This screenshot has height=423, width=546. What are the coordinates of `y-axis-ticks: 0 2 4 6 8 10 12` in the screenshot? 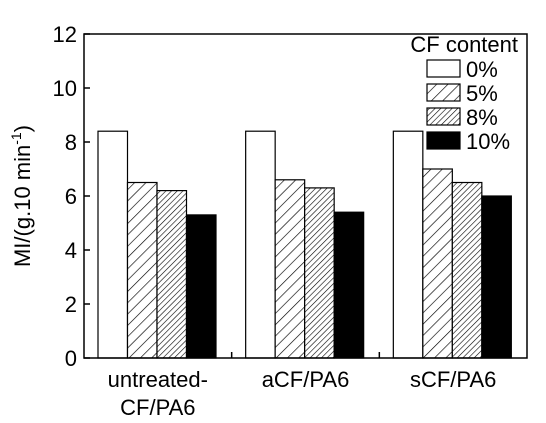 It's located at (71, 196).